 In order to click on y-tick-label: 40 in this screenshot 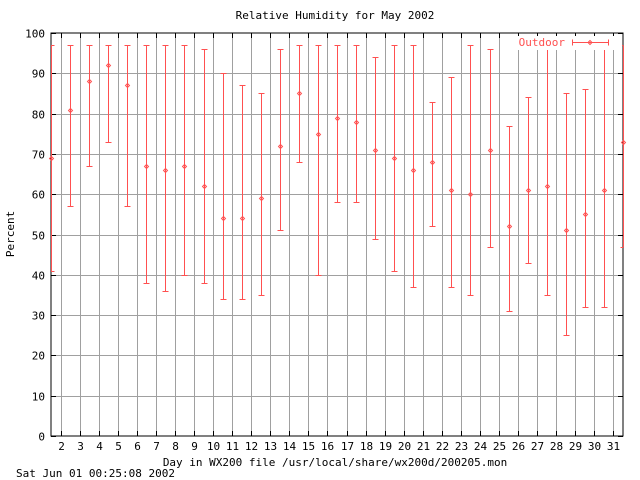, I will do `click(38, 276)`.